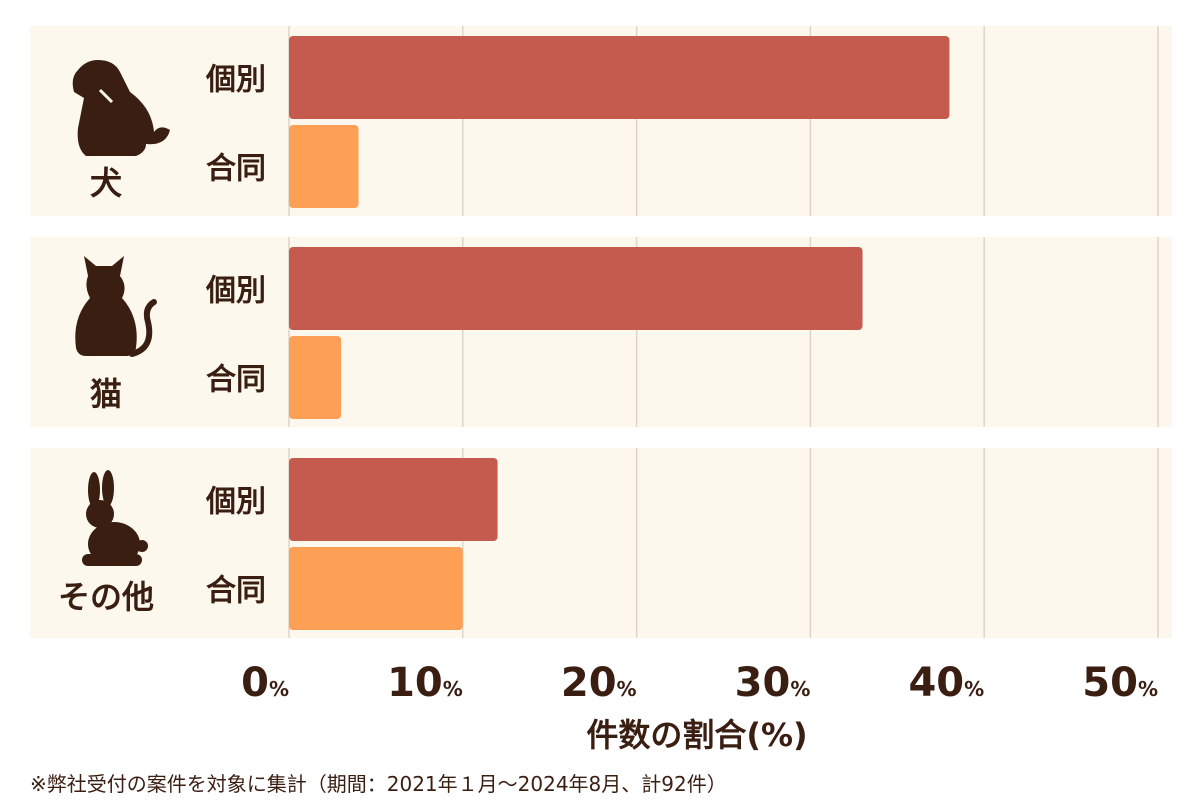 This screenshot has height=800, width=1200. What do you see at coordinates (773, 683) in the screenshot?
I see `x-tick-label: 30%` at bounding box center [773, 683].